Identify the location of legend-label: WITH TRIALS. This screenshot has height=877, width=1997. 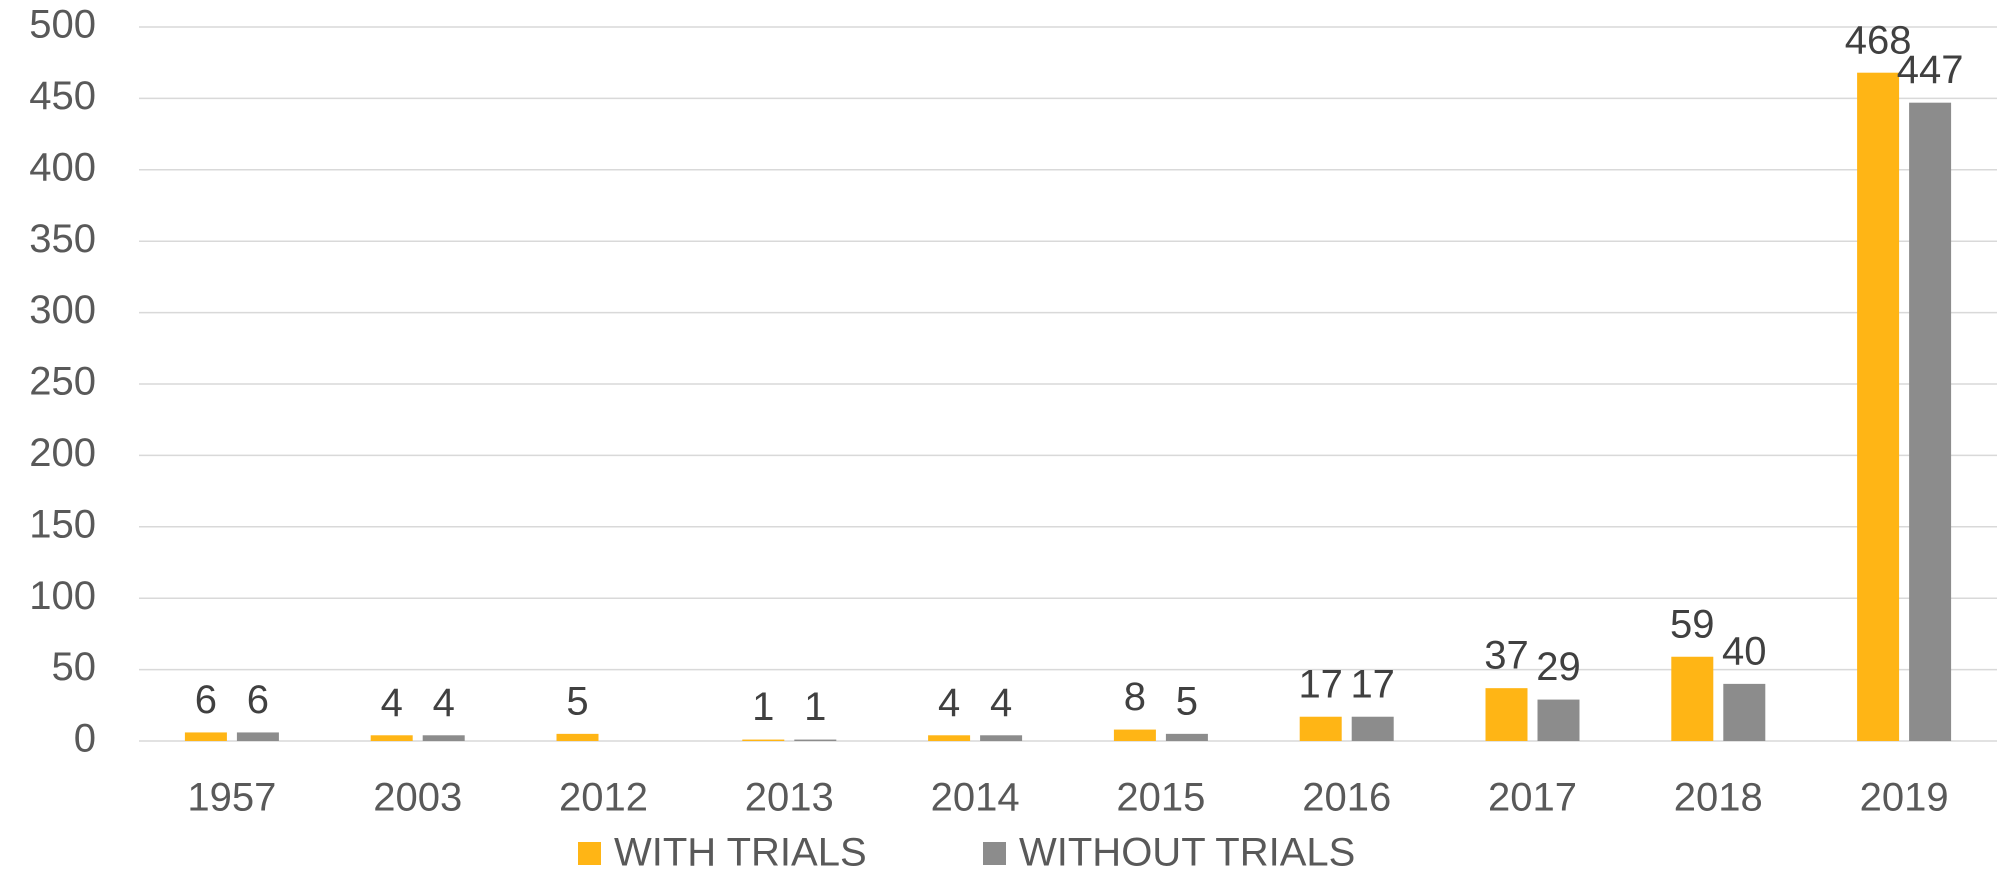
(740, 853).